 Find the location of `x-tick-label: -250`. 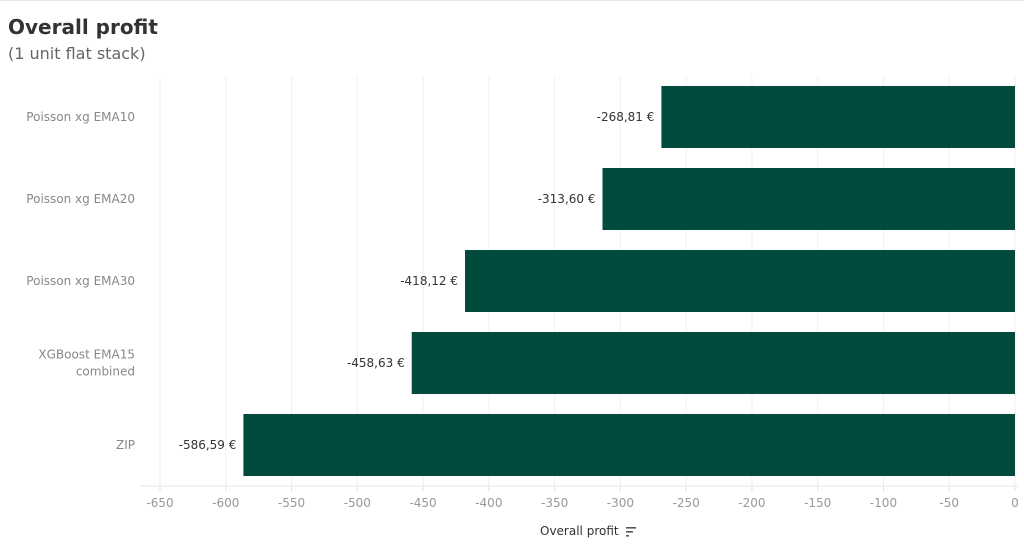

x-tick-label: -250 is located at coordinates (686, 503).